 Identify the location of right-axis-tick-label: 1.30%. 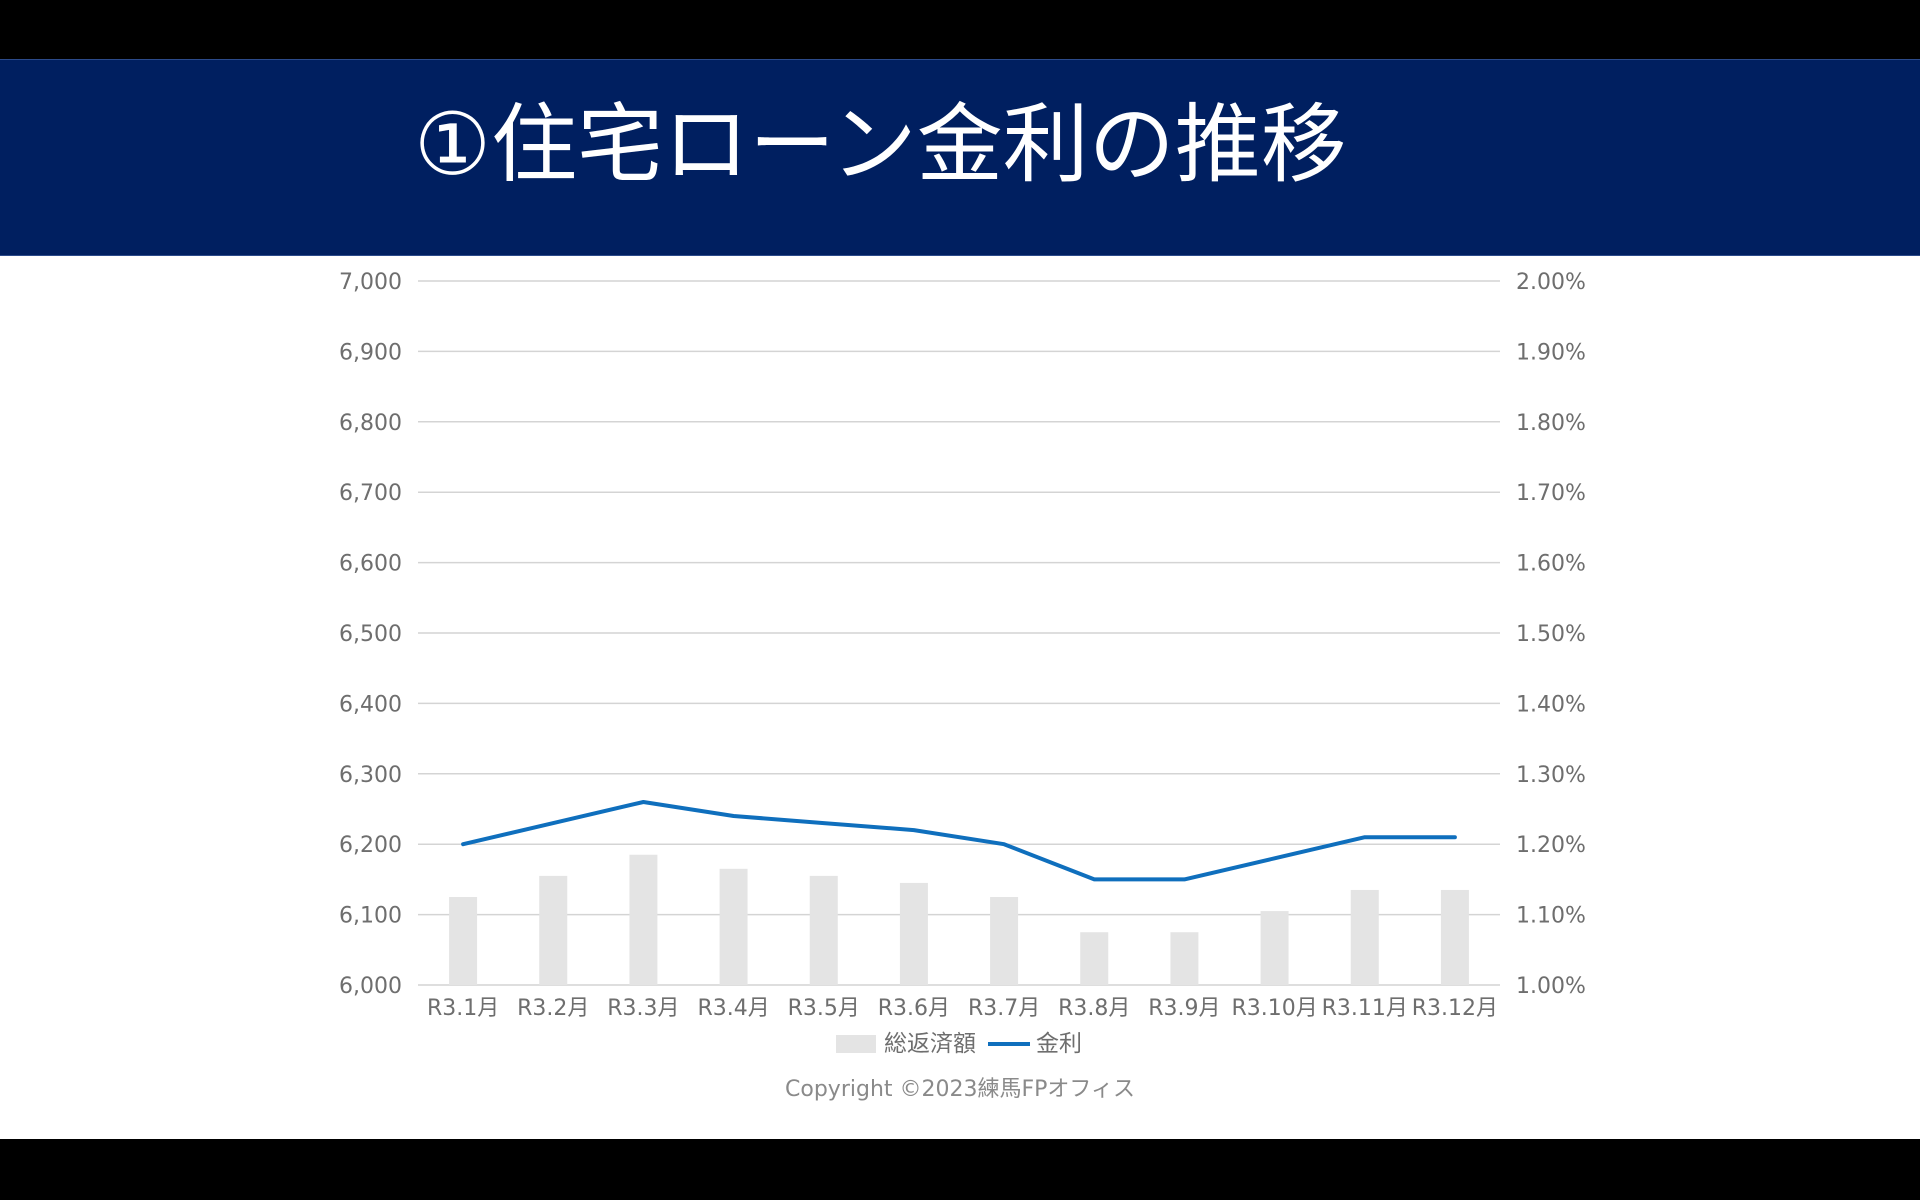
(1551, 775).